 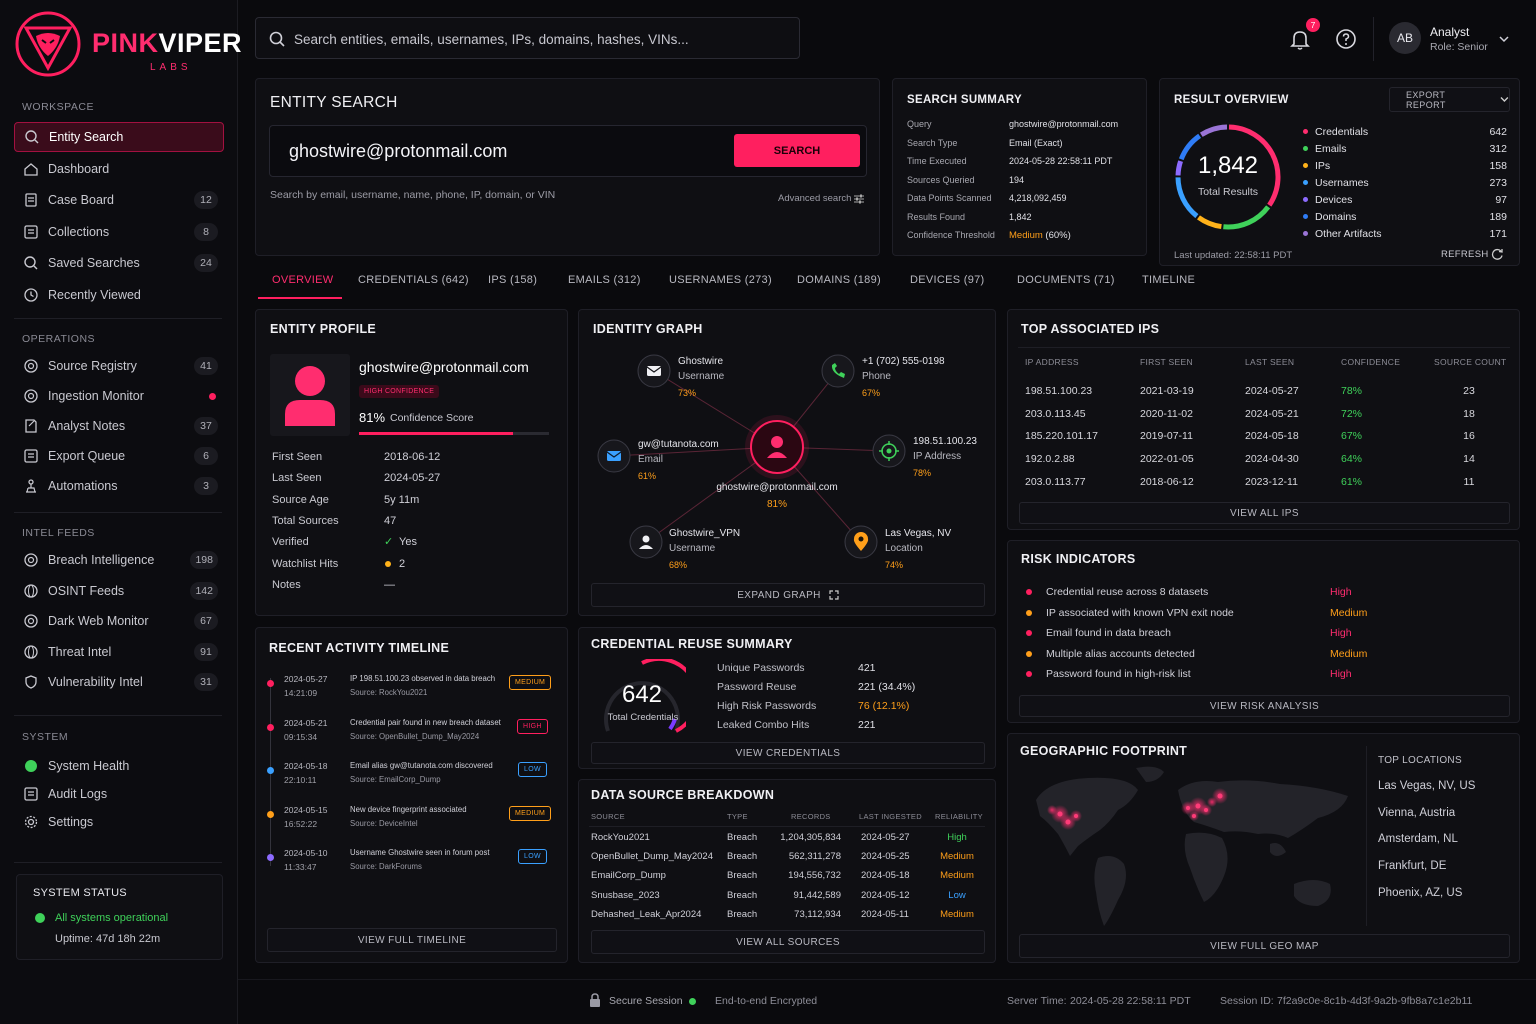 I want to click on cred-value: 221 (34.4%), so click(x=887, y=687).